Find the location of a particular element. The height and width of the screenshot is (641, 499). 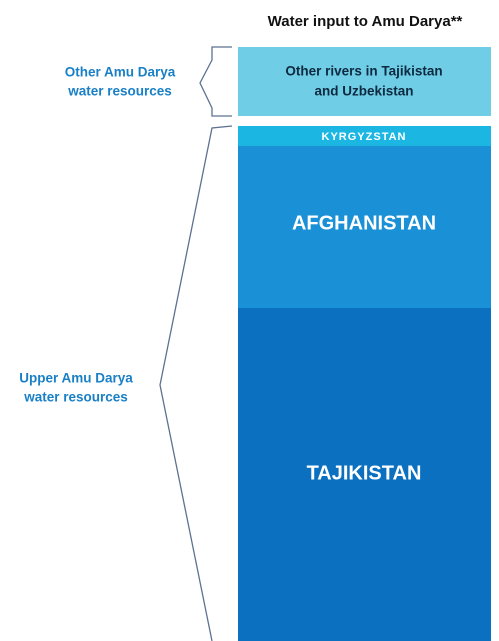

group-label: Upper Amu Darya is located at coordinates (76, 378).